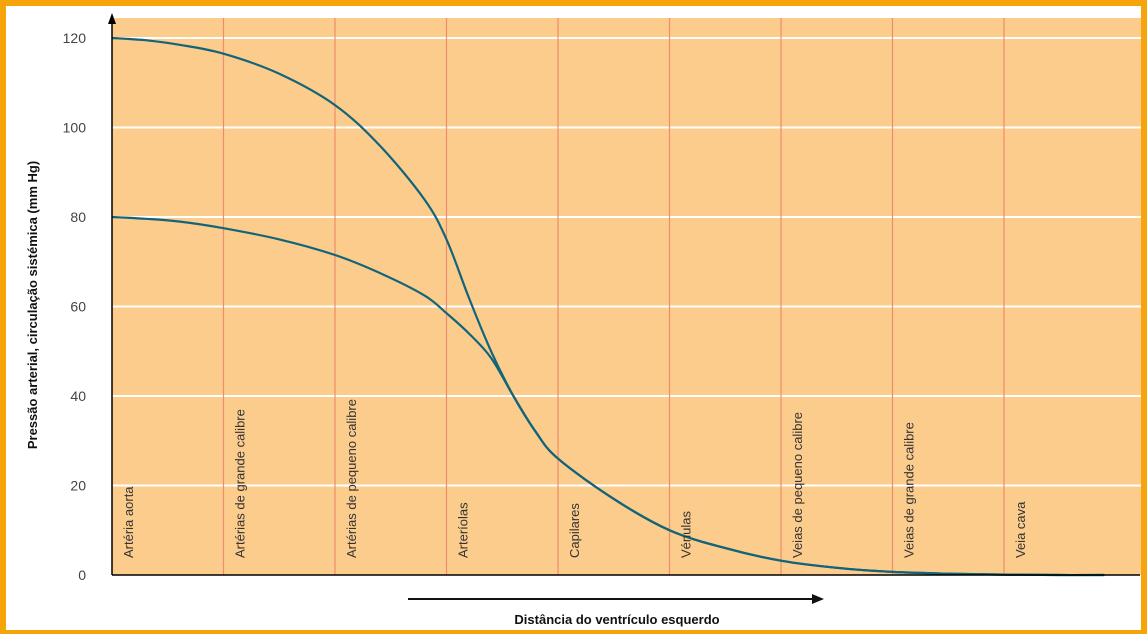 Image resolution: width=1147 pixels, height=634 pixels. What do you see at coordinates (909, 490) in the screenshot?
I see `vessel-label: Veias de grande calibre` at bounding box center [909, 490].